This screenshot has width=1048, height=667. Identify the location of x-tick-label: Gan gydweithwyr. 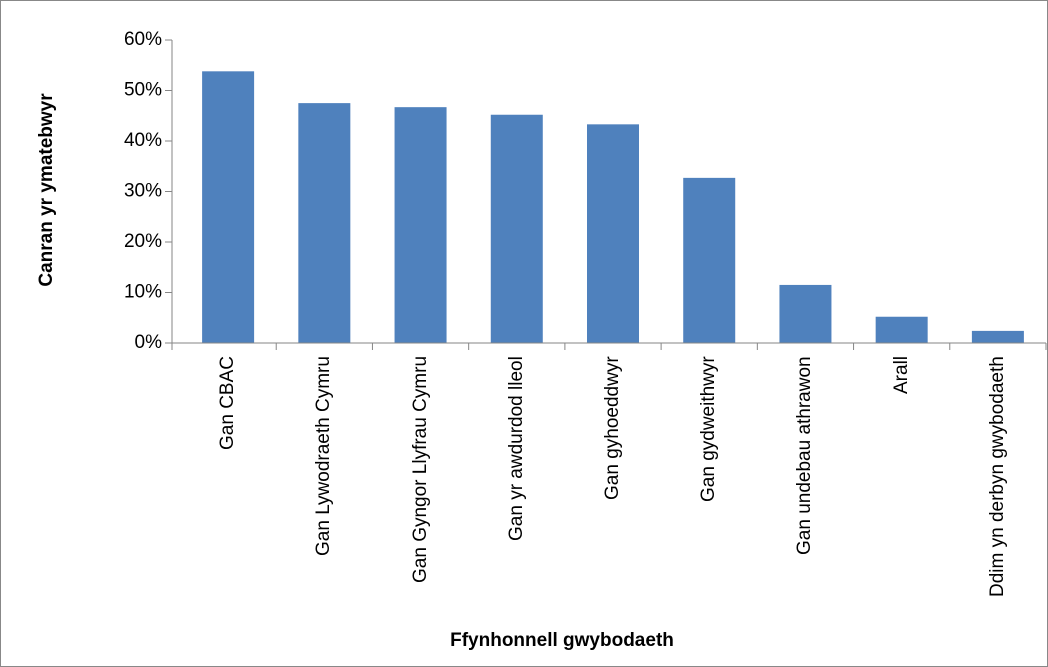
(709, 429).